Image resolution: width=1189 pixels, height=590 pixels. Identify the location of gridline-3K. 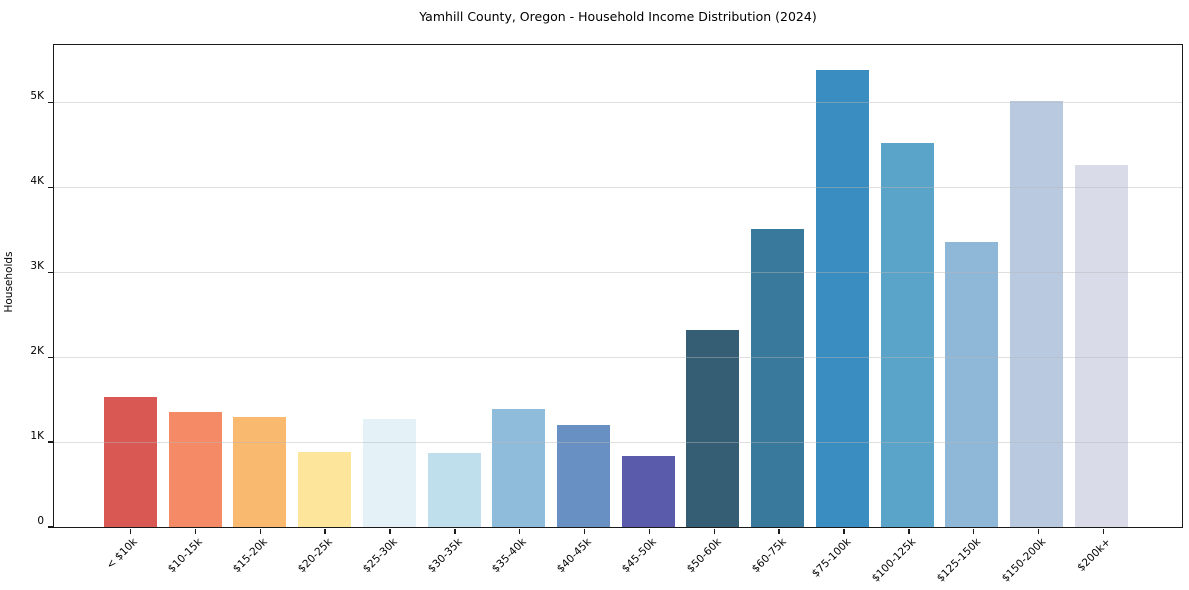
(618, 272).